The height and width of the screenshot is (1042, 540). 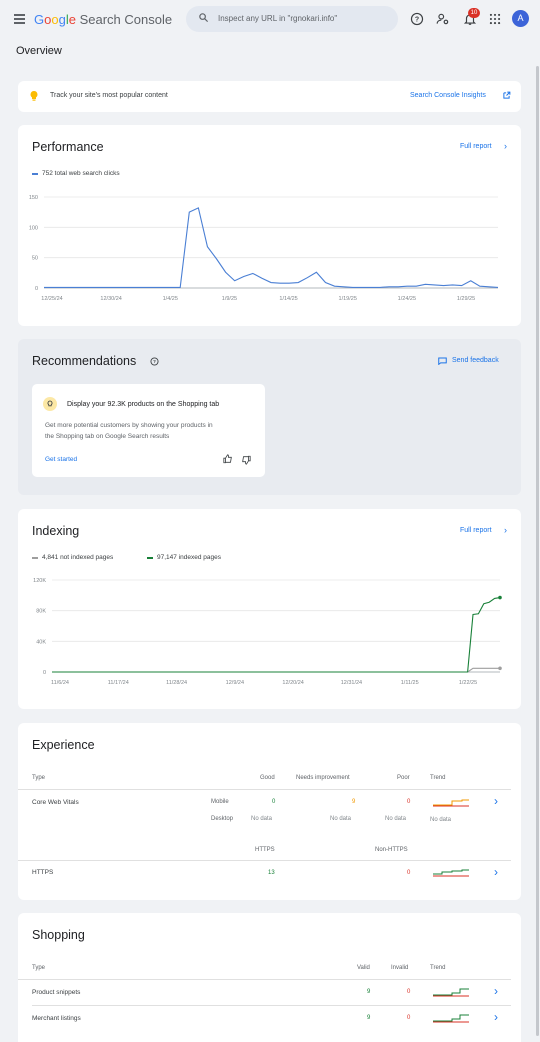 I want to click on cwv-mobile-needs: 9, so click(x=354, y=802).